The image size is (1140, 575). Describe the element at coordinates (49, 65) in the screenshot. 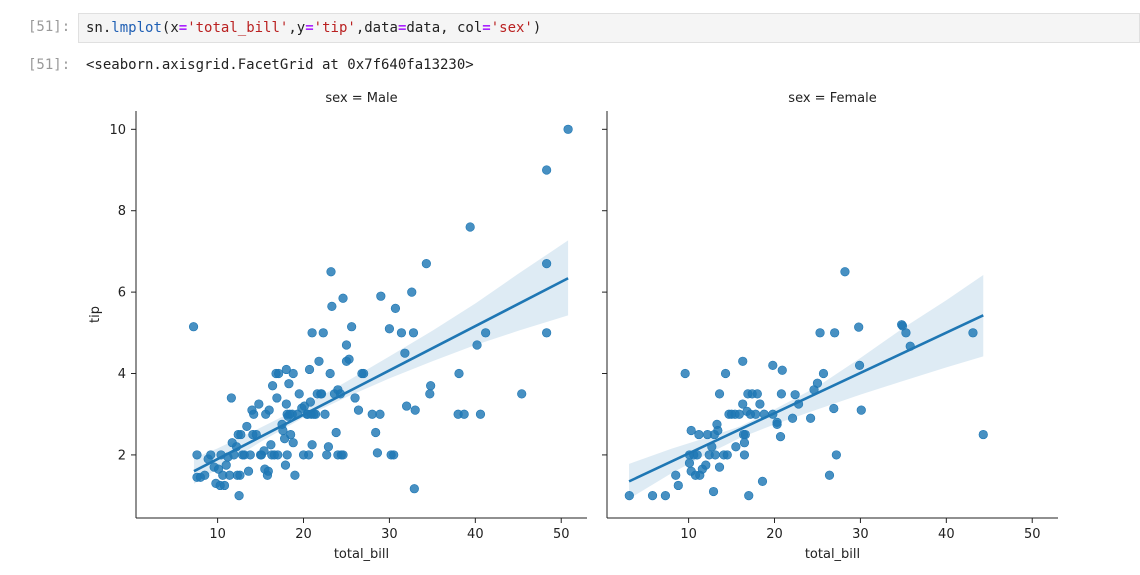

I see `output-prompt: [51]:` at that location.